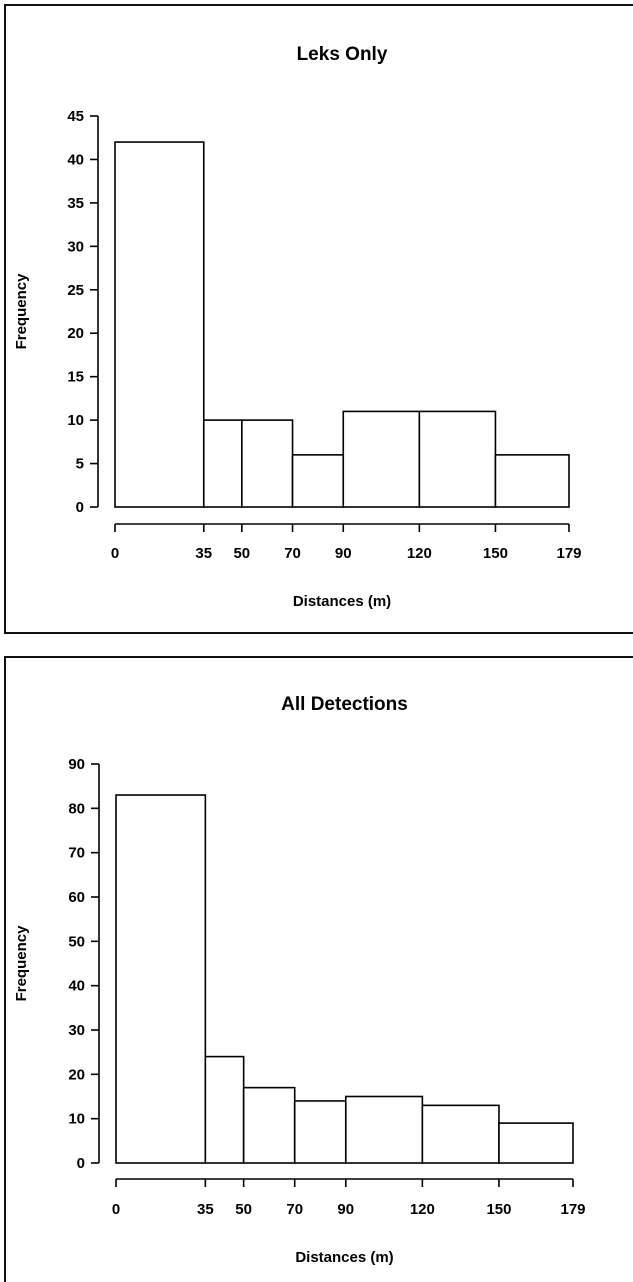  What do you see at coordinates (75, 290) in the screenshot?
I see `y-tick-label: 25` at bounding box center [75, 290].